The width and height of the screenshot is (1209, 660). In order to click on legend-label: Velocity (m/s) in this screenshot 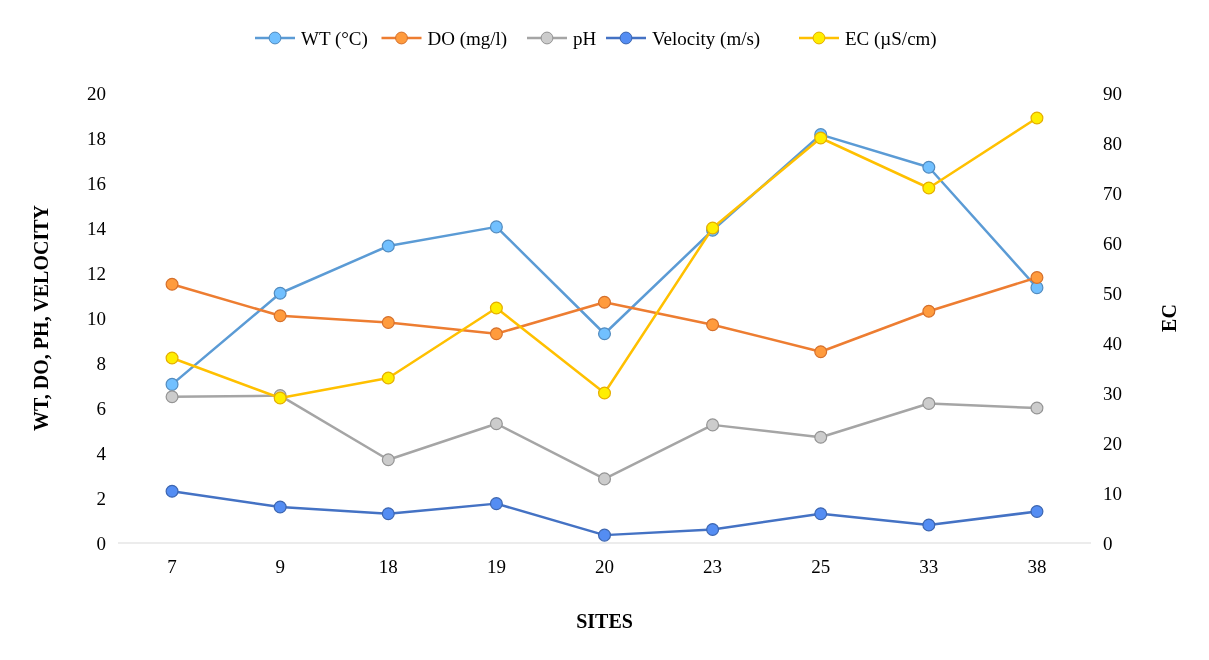, I will do `click(706, 38)`.